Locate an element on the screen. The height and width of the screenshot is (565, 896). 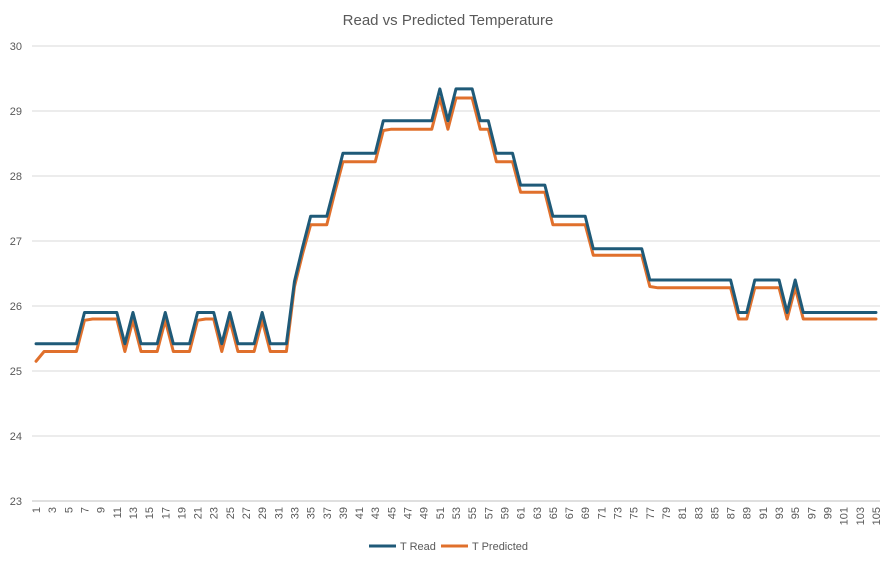
x-tick-label: 79 is located at coordinates (667, 513).